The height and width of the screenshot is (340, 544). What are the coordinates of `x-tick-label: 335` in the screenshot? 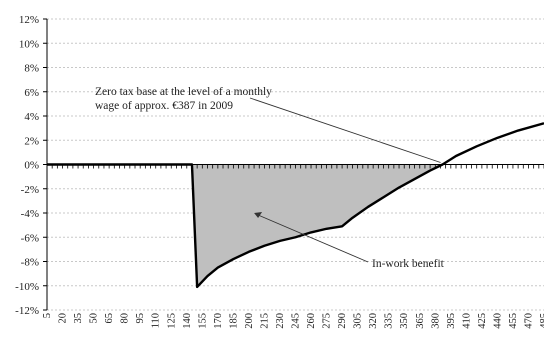 It's located at (389, 321).